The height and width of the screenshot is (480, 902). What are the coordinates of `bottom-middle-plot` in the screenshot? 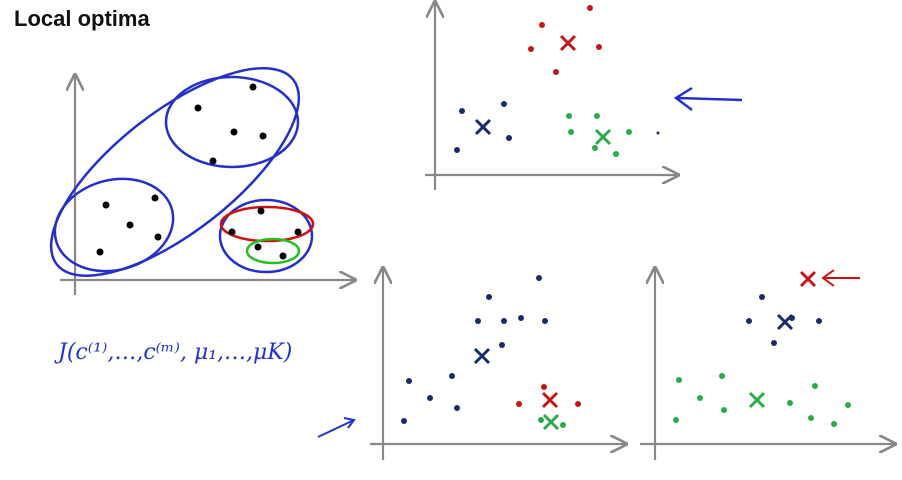 It's located at (471, 364).